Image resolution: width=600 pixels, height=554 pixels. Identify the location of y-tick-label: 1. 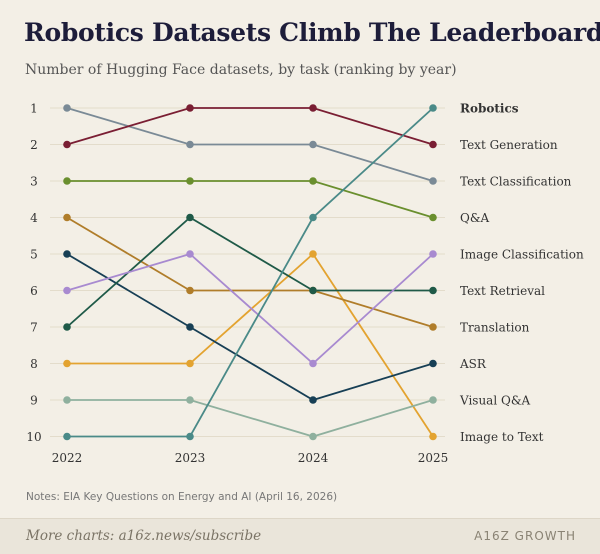
(34, 109).